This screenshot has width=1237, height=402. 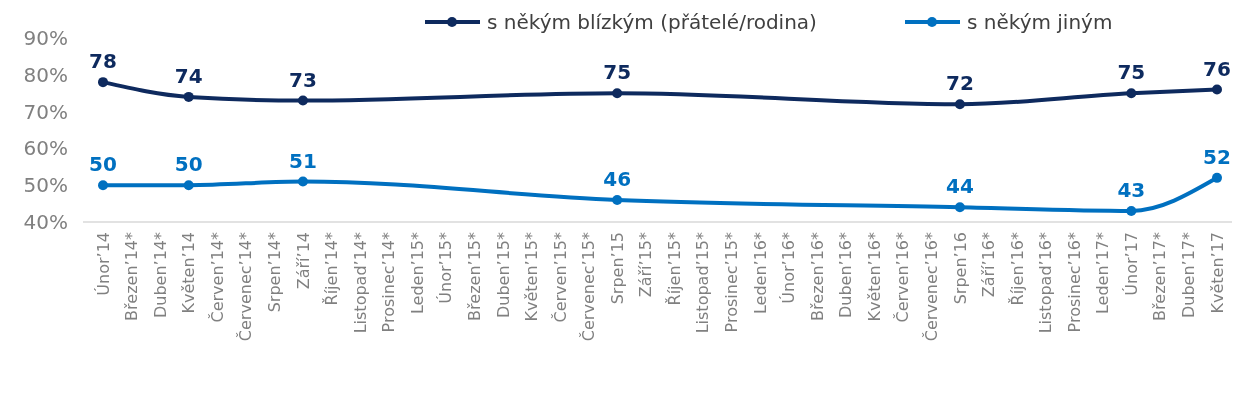 What do you see at coordinates (132, 276) in the screenshot?
I see `x-tick-label: Březen’14*` at bounding box center [132, 276].